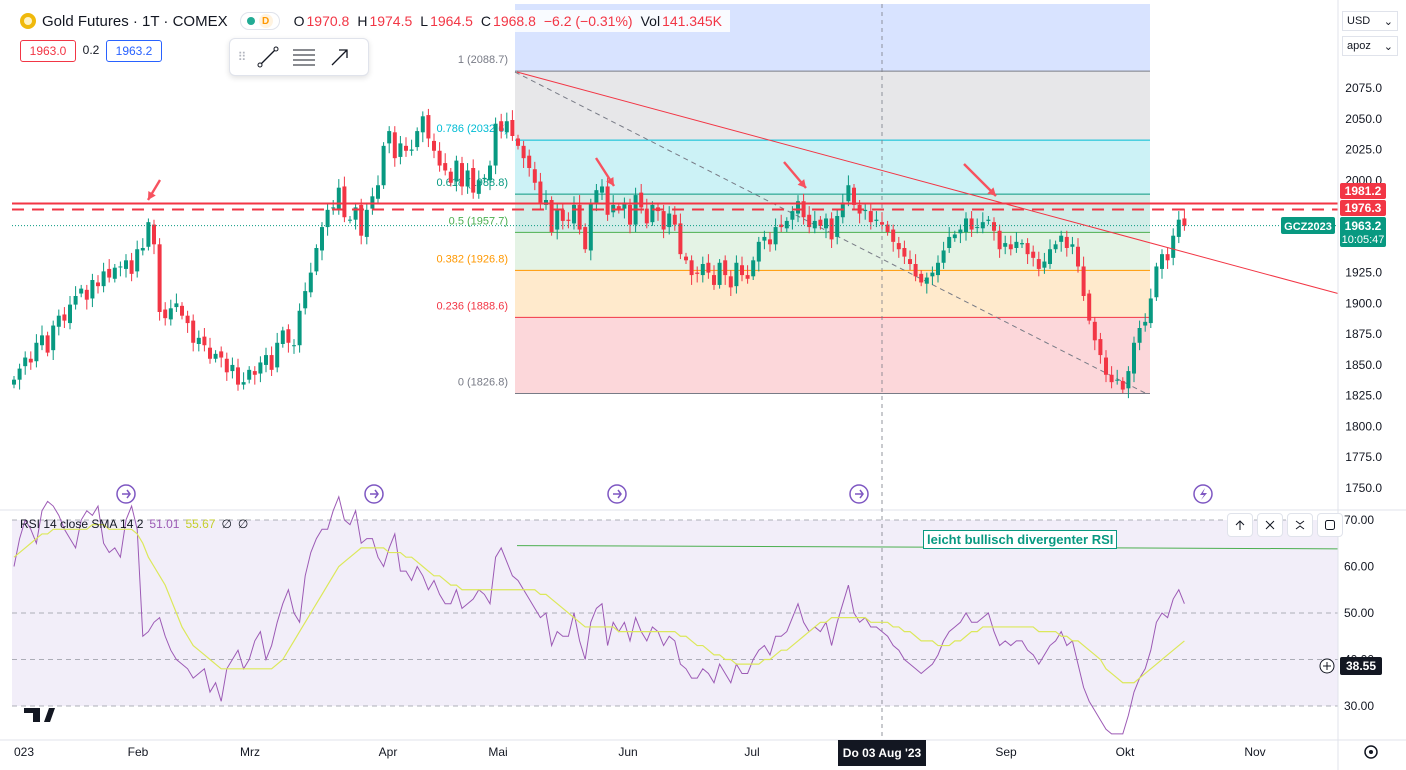  I want to click on close-value: 1968.8, so click(514, 21).